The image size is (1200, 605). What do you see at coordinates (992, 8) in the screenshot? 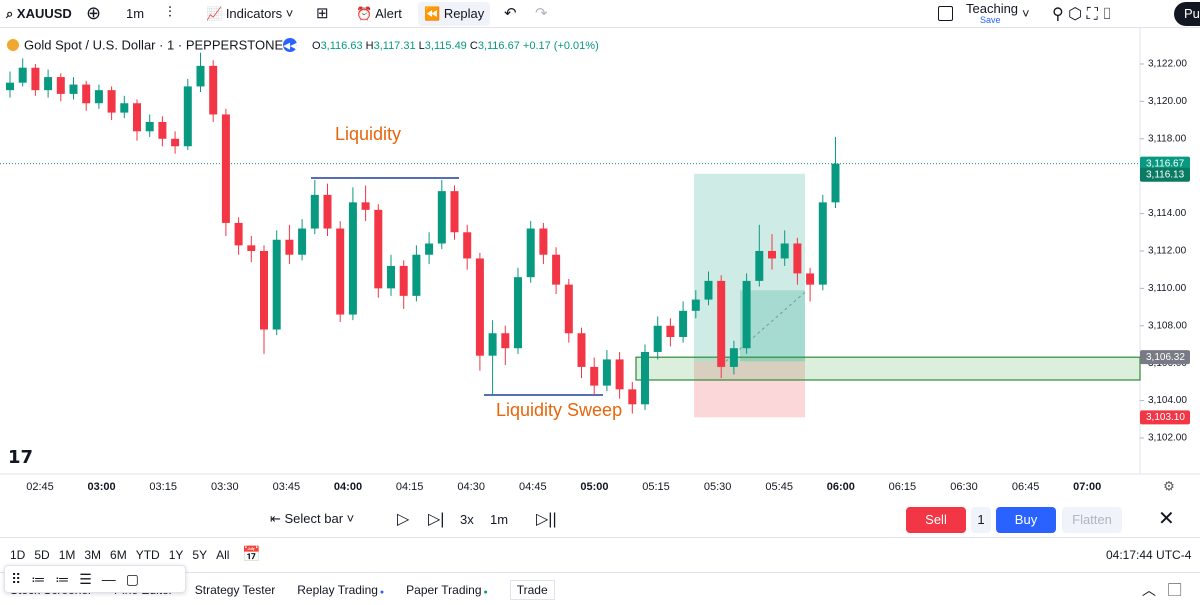
I see `layout-name: Teaching` at bounding box center [992, 8].